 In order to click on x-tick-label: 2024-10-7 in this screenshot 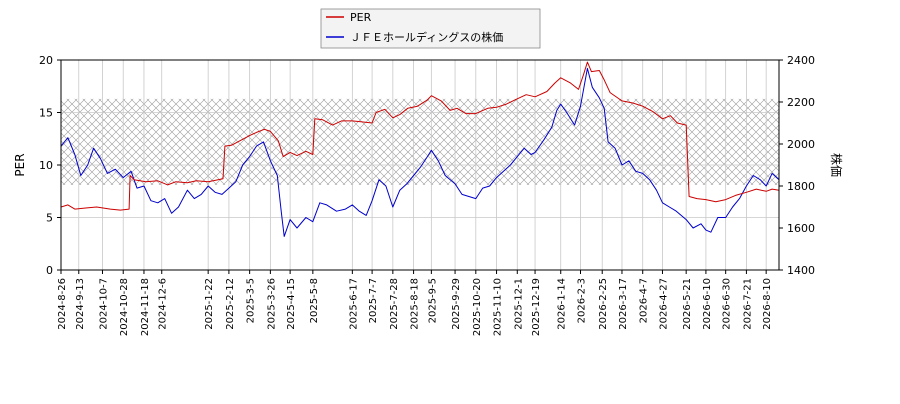, I will do `click(103, 304)`.